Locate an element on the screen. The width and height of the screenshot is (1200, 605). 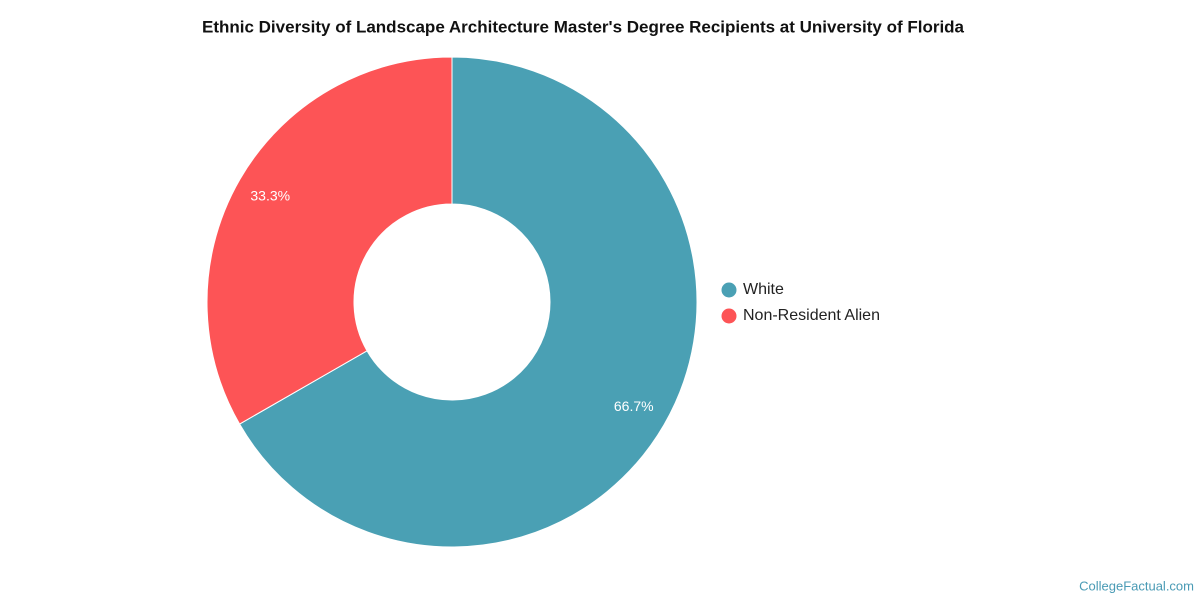
value-label: 33.3% is located at coordinates (270, 196).